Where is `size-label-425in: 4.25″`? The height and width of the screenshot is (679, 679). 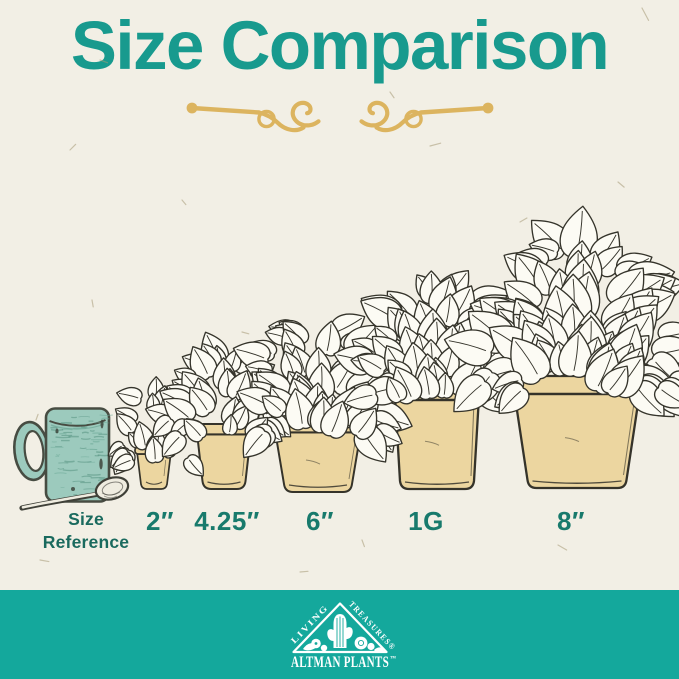
size-label-425in: 4.25″ is located at coordinates (227, 521).